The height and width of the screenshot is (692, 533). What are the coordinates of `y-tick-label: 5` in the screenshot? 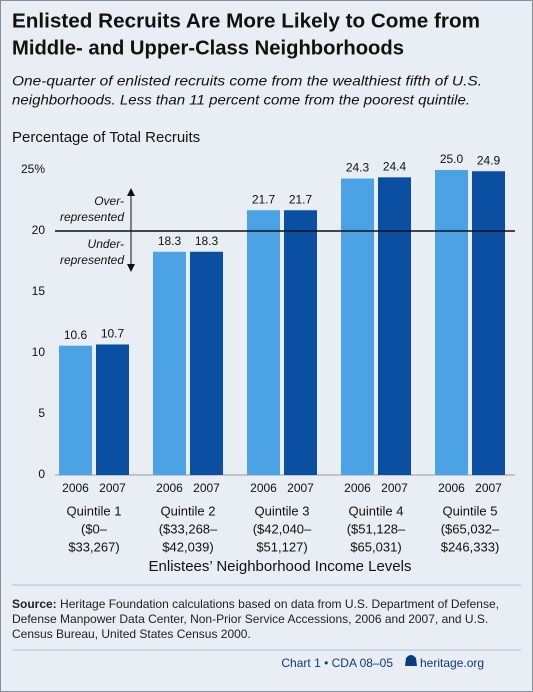 It's located at (41, 413).